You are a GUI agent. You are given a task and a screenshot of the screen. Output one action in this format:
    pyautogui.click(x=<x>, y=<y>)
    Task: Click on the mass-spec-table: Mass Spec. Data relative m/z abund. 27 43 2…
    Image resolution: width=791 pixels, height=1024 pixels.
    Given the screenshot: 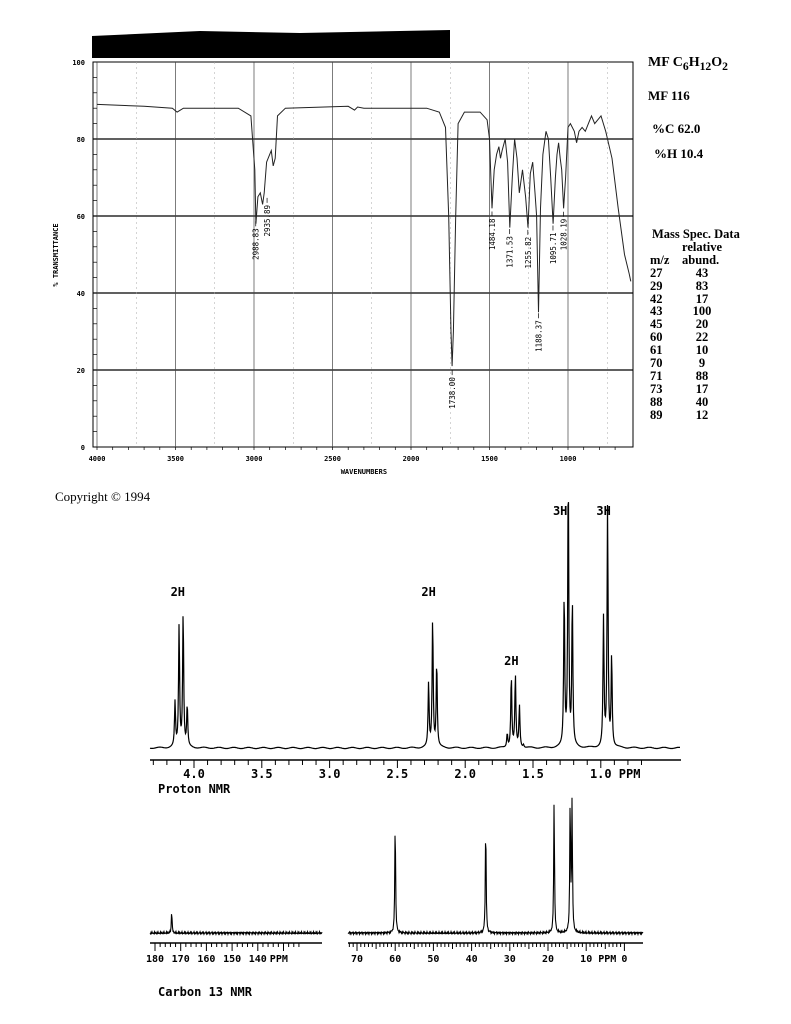 What is the action you would take?
    pyautogui.click(x=695, y=325)
    